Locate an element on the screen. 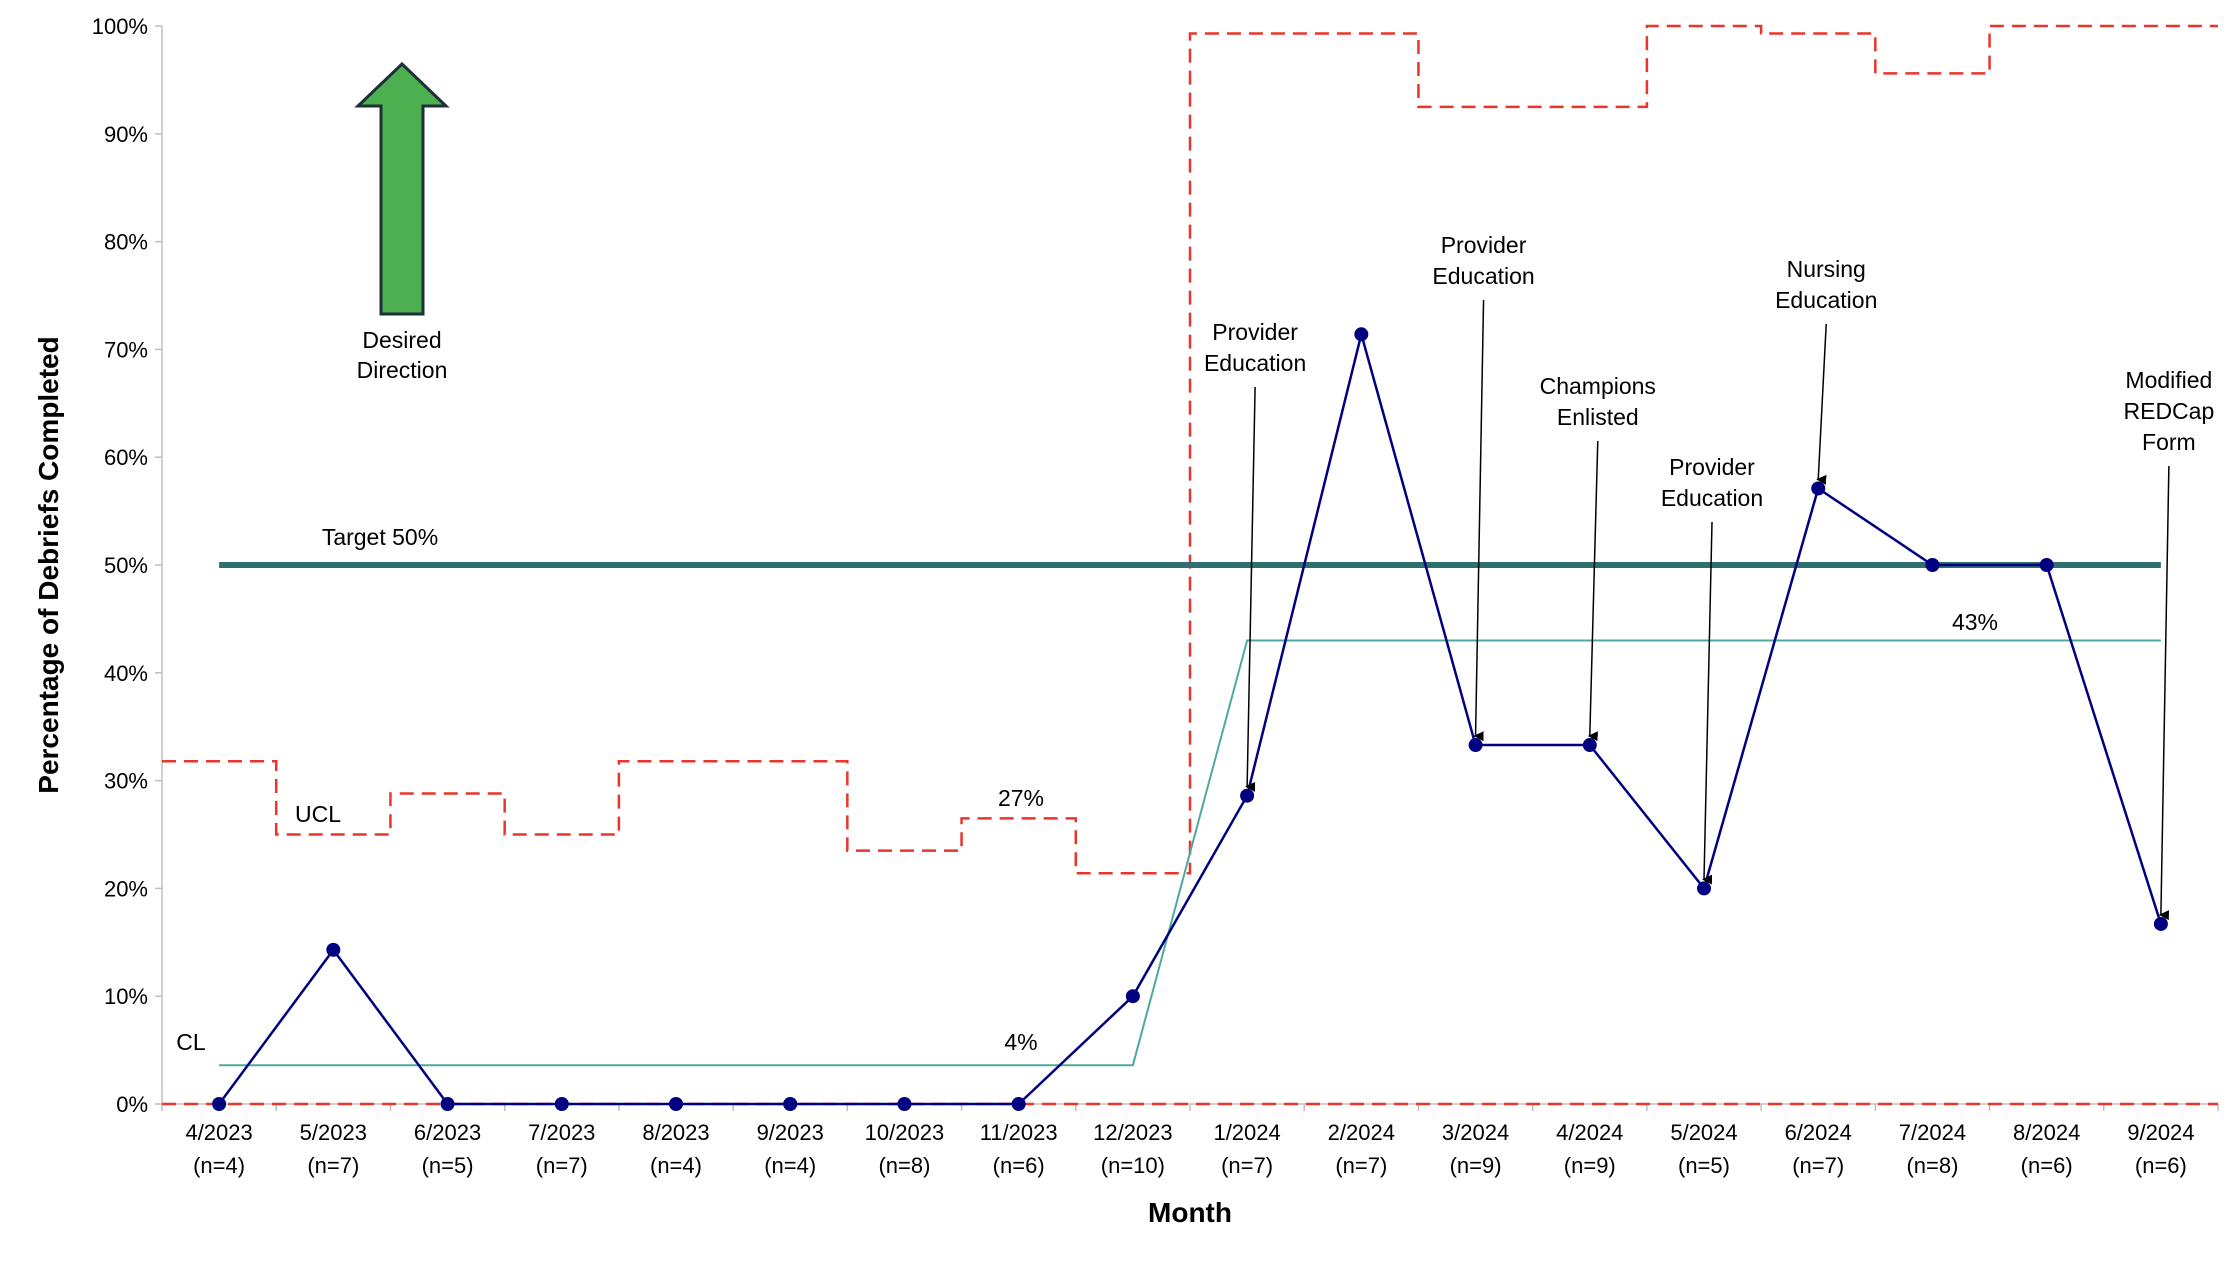  x-tick-label: 6/2023 is located at coordinates (447, 1132).